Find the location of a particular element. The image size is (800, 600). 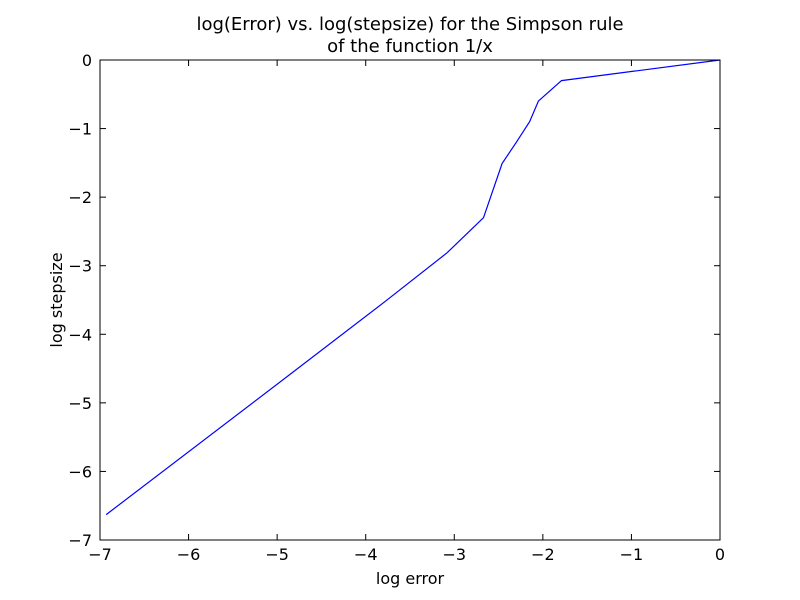

y-tick-label: −1 is located at coordinates (80, 129).